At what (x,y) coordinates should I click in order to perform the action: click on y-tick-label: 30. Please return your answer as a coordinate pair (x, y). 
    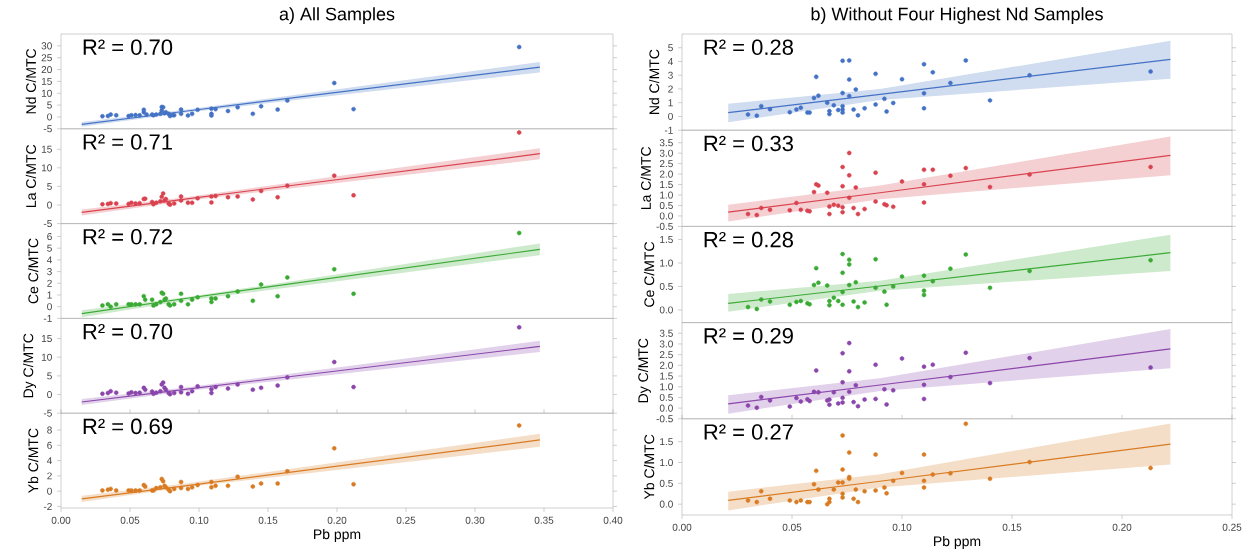
    Looking at the image, I should click on (46, 46).